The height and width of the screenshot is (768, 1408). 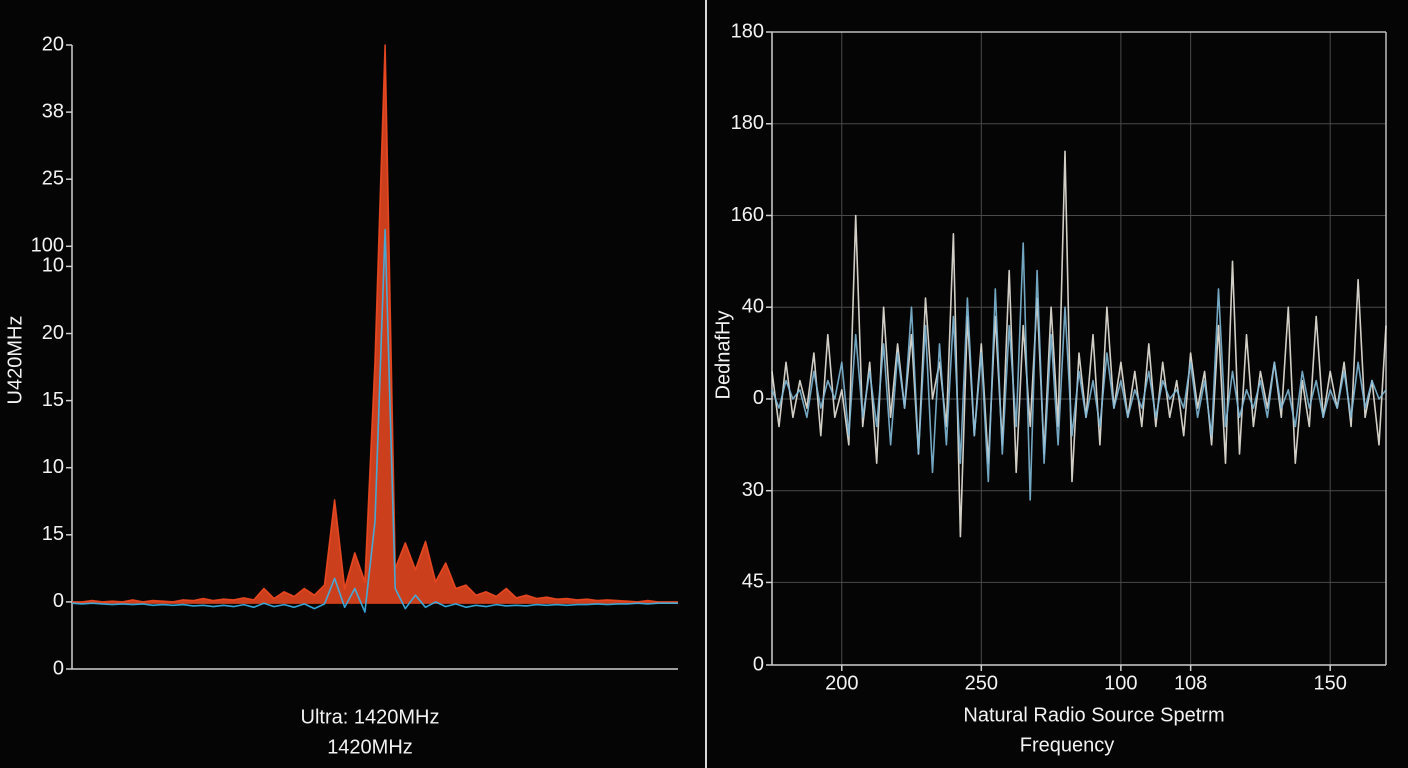 I want to click on y-tick-label: 40, so click(x=753, y=306).